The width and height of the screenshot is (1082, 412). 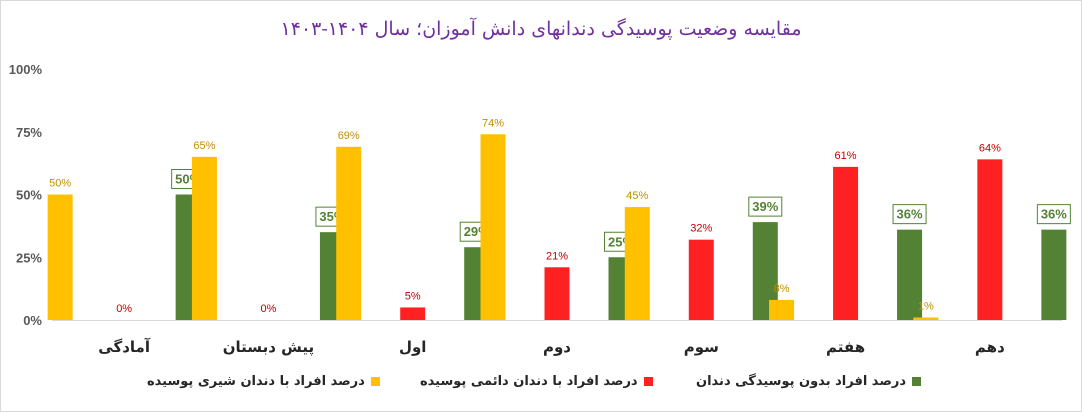 What do you see at coordinates (412, 347) in the screenshot?
I see `x-category-label: اول` at bounding box center [412, 347].